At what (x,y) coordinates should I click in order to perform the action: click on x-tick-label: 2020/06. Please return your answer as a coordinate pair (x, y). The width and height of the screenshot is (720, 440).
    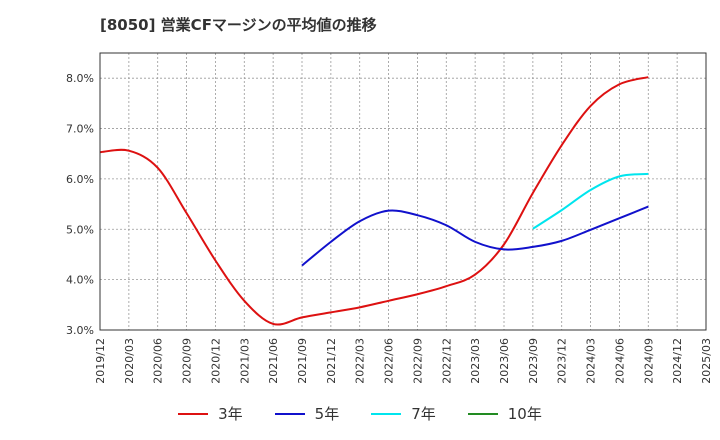
    Looking at the image, I should click on (158, 361).